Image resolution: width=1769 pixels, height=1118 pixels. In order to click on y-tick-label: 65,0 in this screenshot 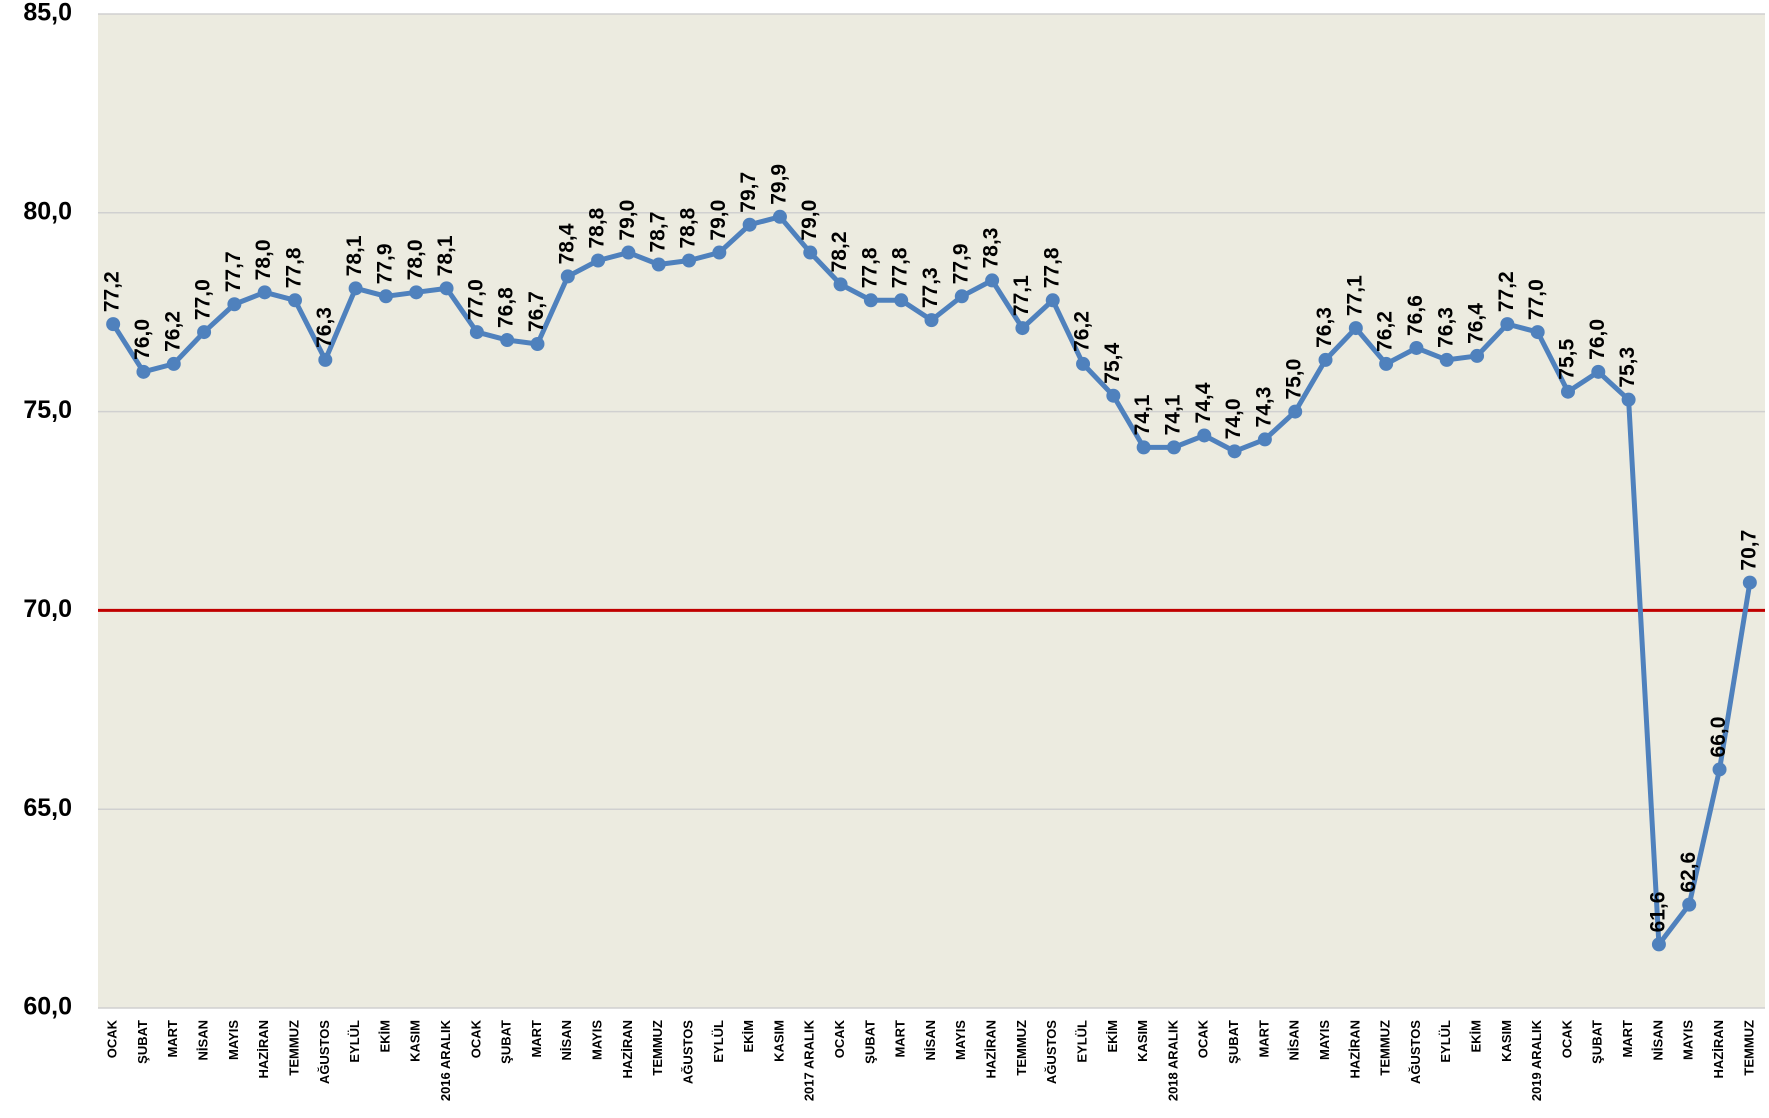, I will do `click(47, 808)`.